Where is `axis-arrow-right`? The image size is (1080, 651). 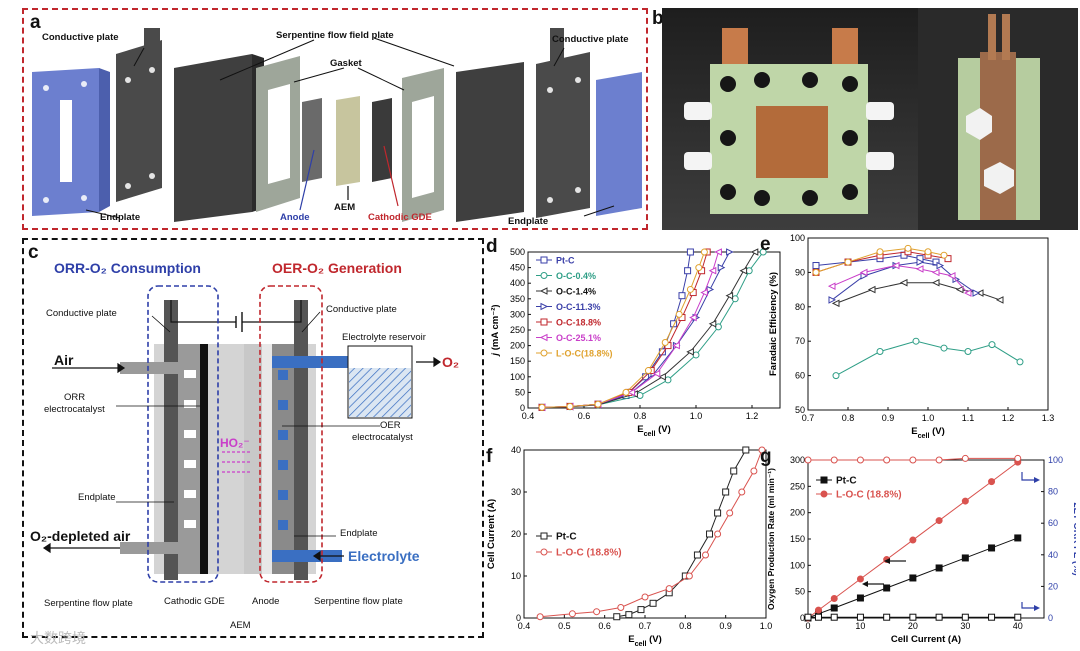
axis-arrow-right is located at coordinates (1027, 476).